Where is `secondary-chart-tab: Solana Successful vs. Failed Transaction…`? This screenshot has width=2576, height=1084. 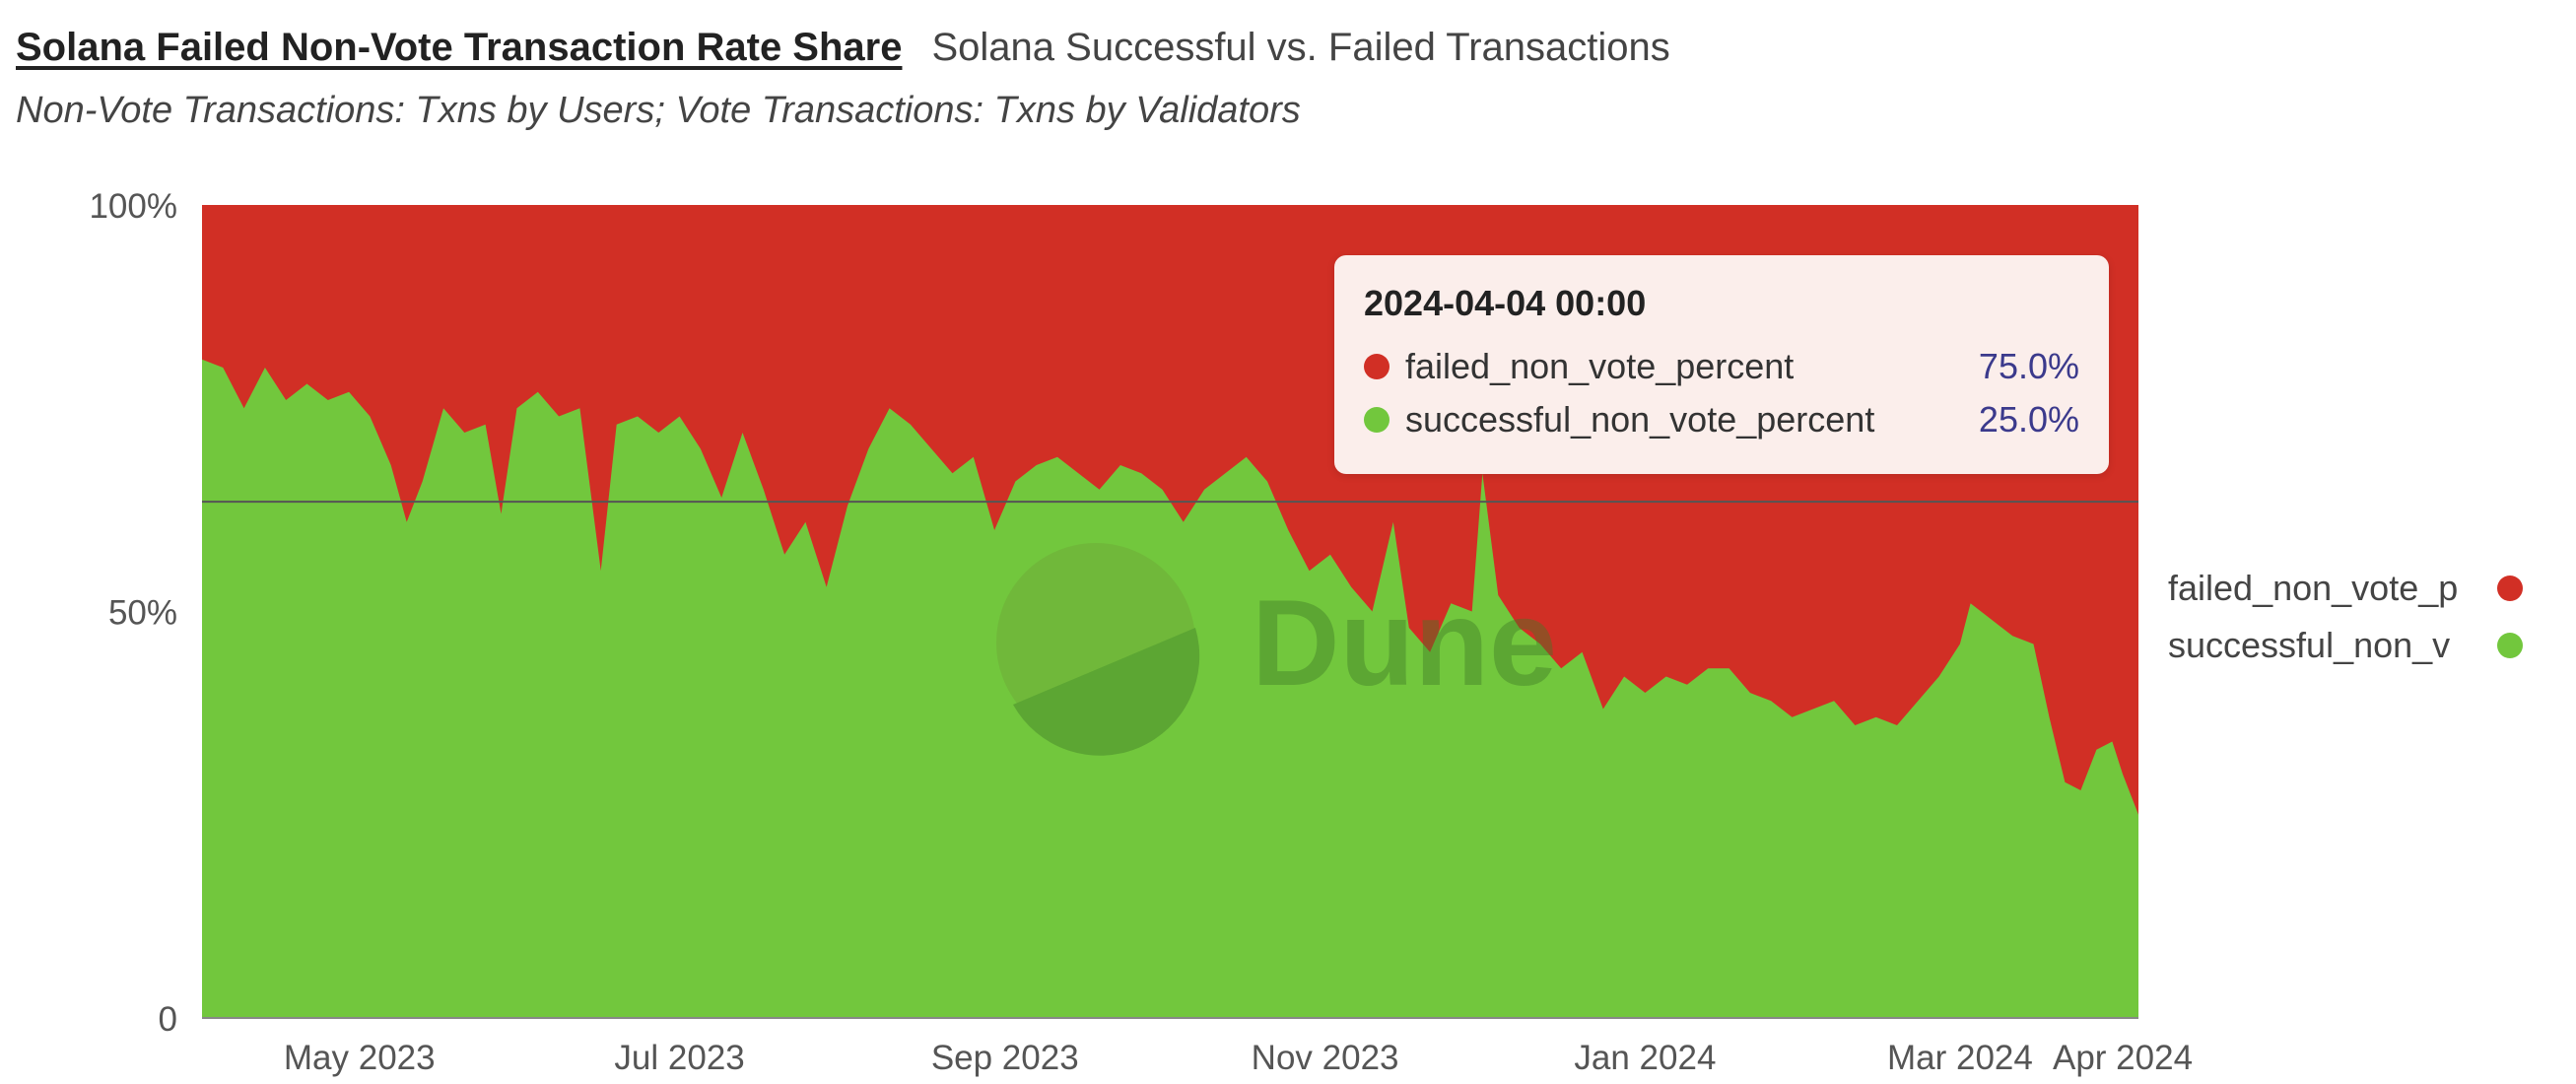 secondary-chart-tab: Solana Successful vs. Failed Transaction… is located at coordinates (1300, 48).